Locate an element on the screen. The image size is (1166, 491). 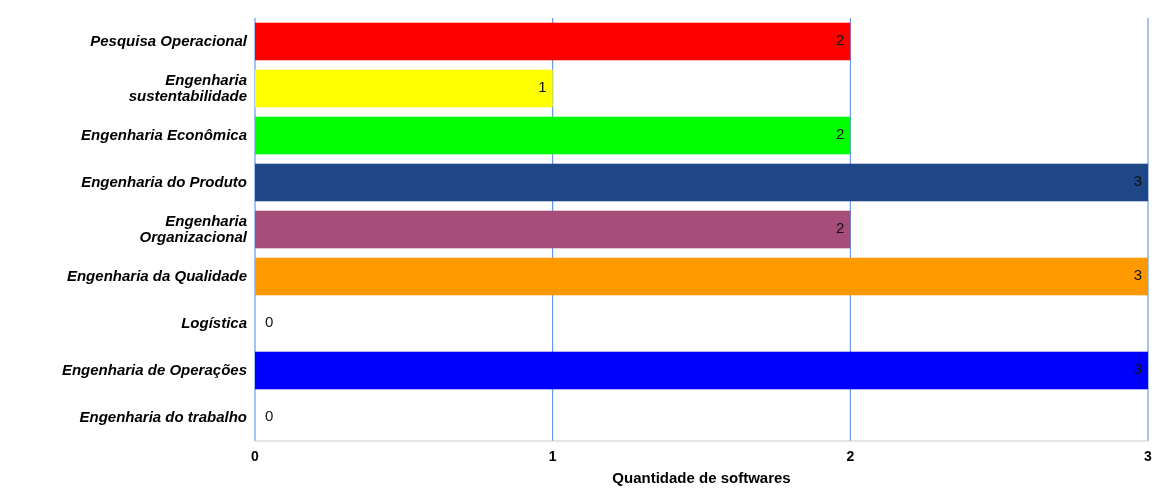
y-tick-label: Engenharia do trabalho is located at coordinates (163, 416).